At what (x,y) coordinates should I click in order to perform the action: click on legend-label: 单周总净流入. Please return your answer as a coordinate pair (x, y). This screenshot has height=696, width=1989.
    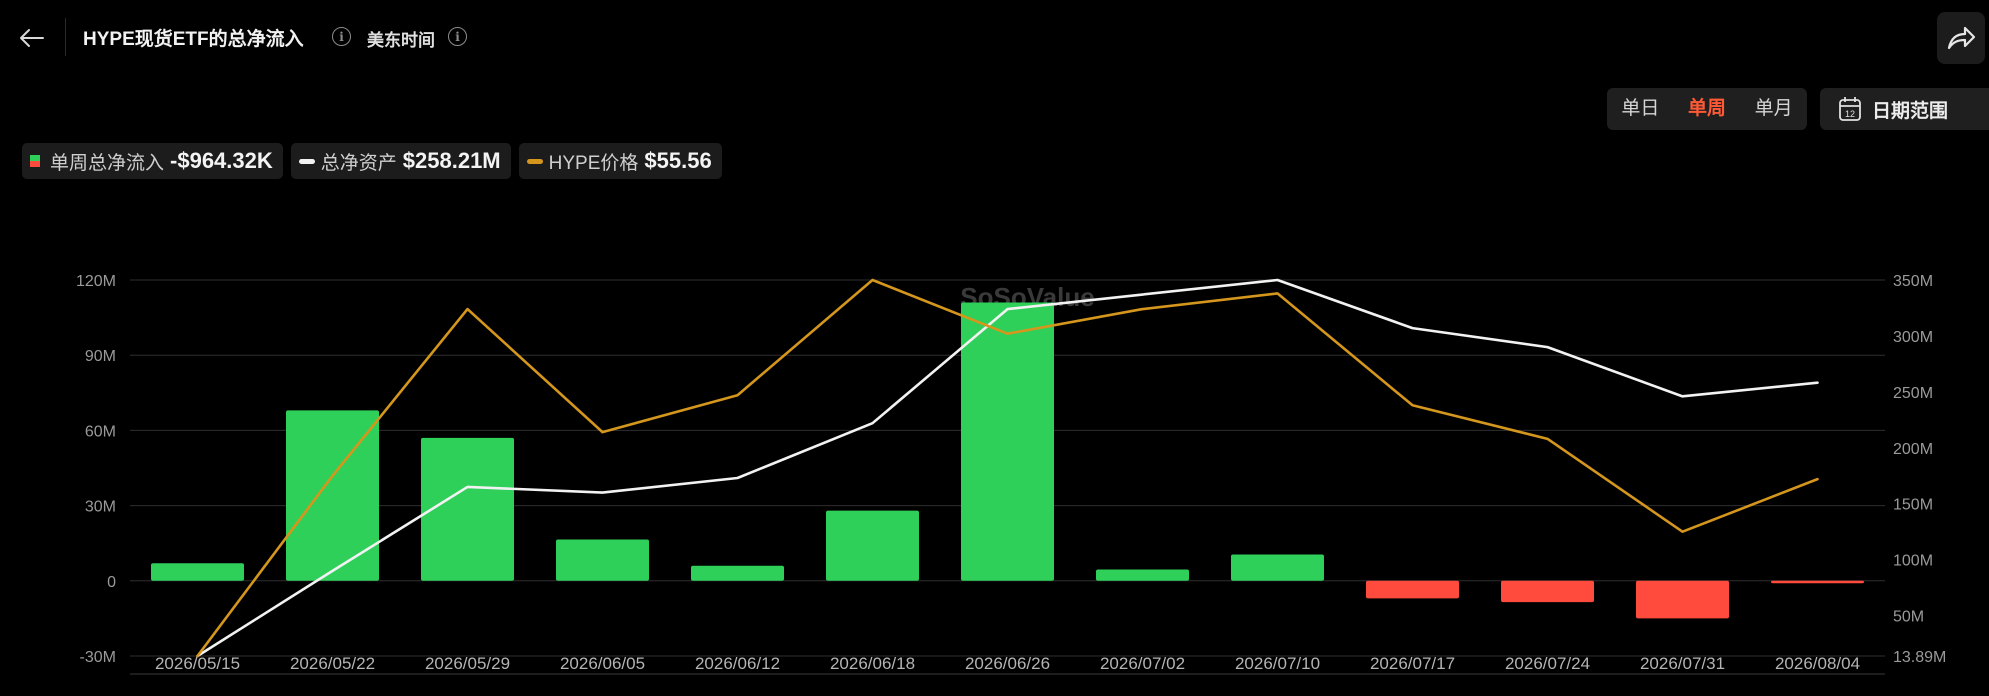
    Looking at the image, I should click on (107, 163).